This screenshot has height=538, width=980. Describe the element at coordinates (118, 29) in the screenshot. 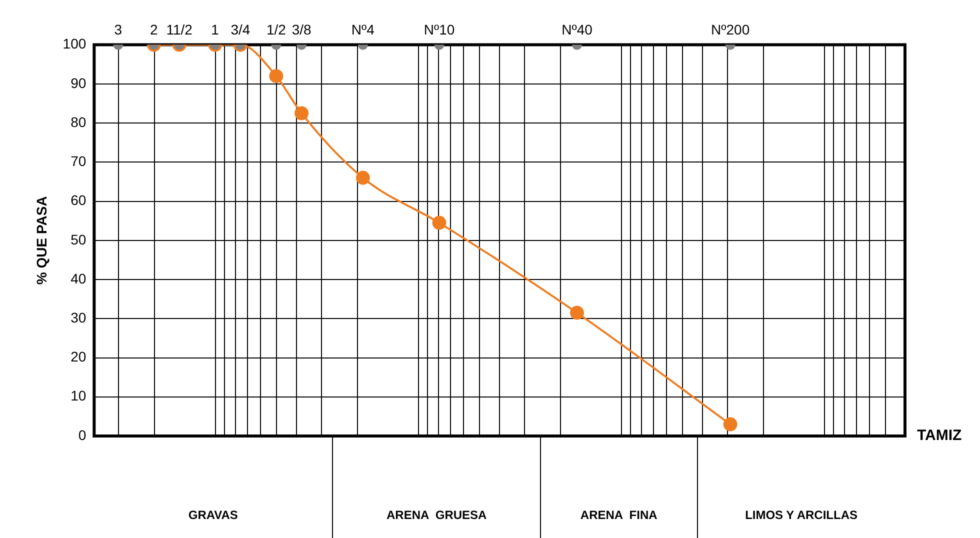

I see `x-tick-label: 3` at that location.